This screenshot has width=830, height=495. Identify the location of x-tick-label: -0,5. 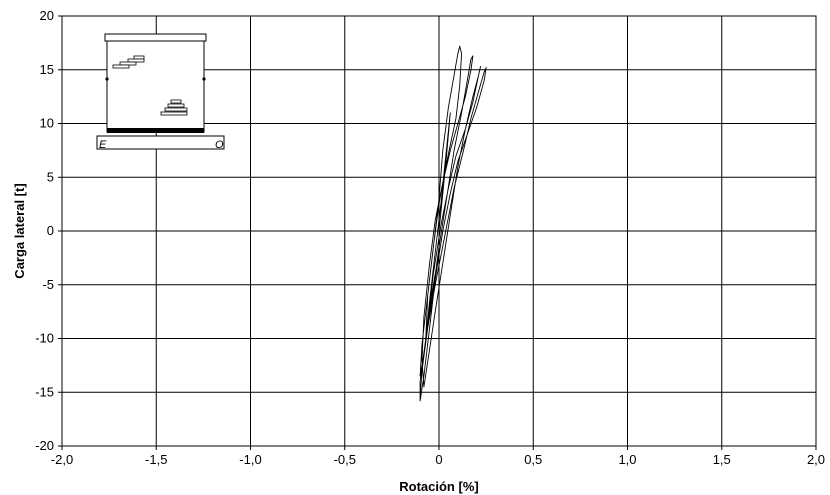
(345, 459).